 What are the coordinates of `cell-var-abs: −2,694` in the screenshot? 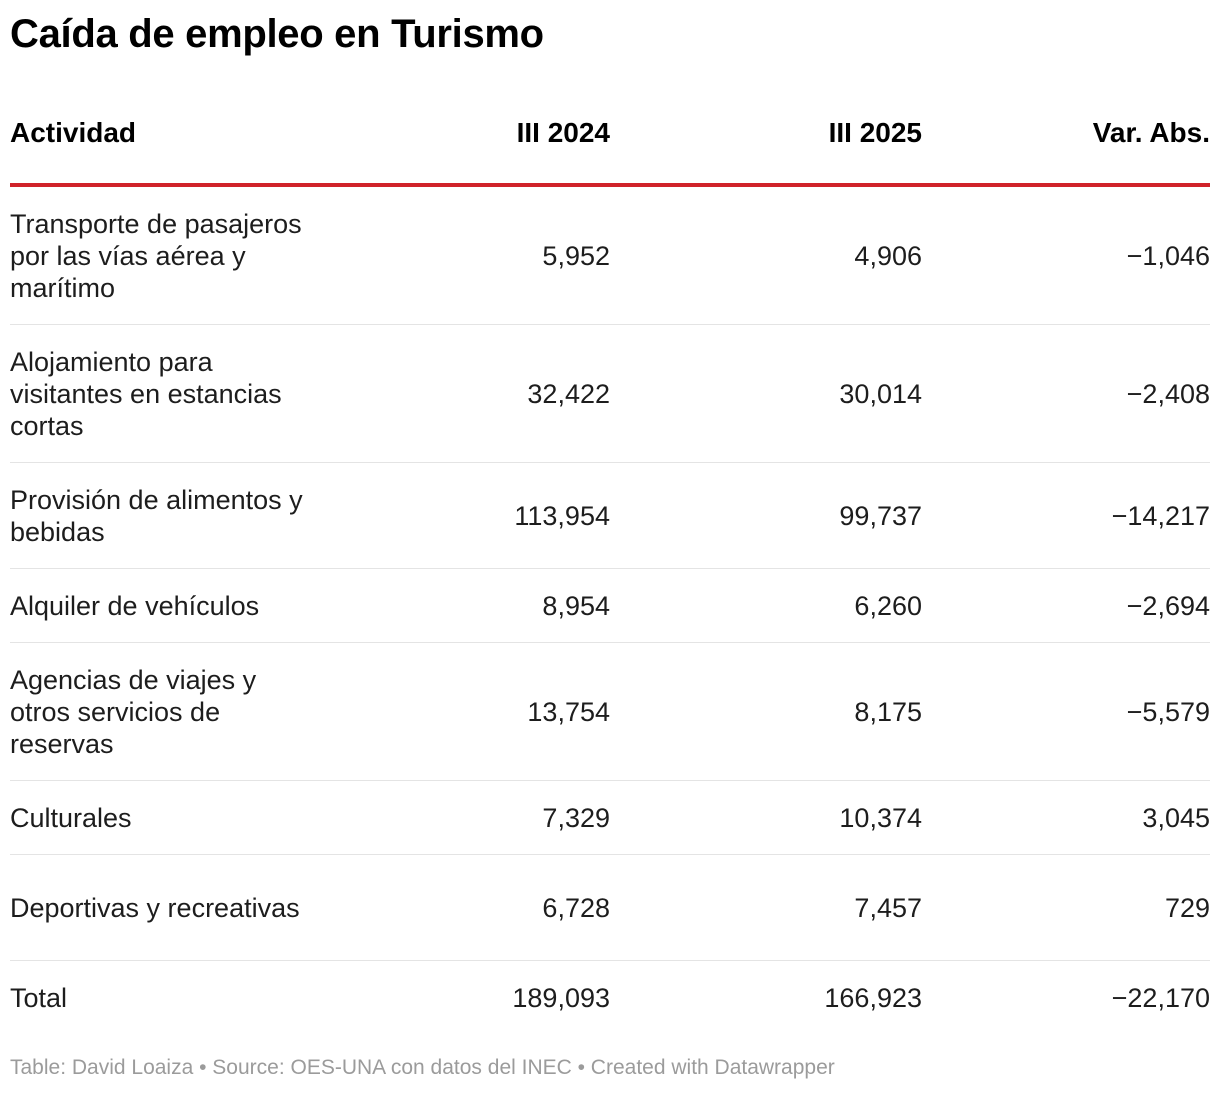 It's located at (1066, 605).